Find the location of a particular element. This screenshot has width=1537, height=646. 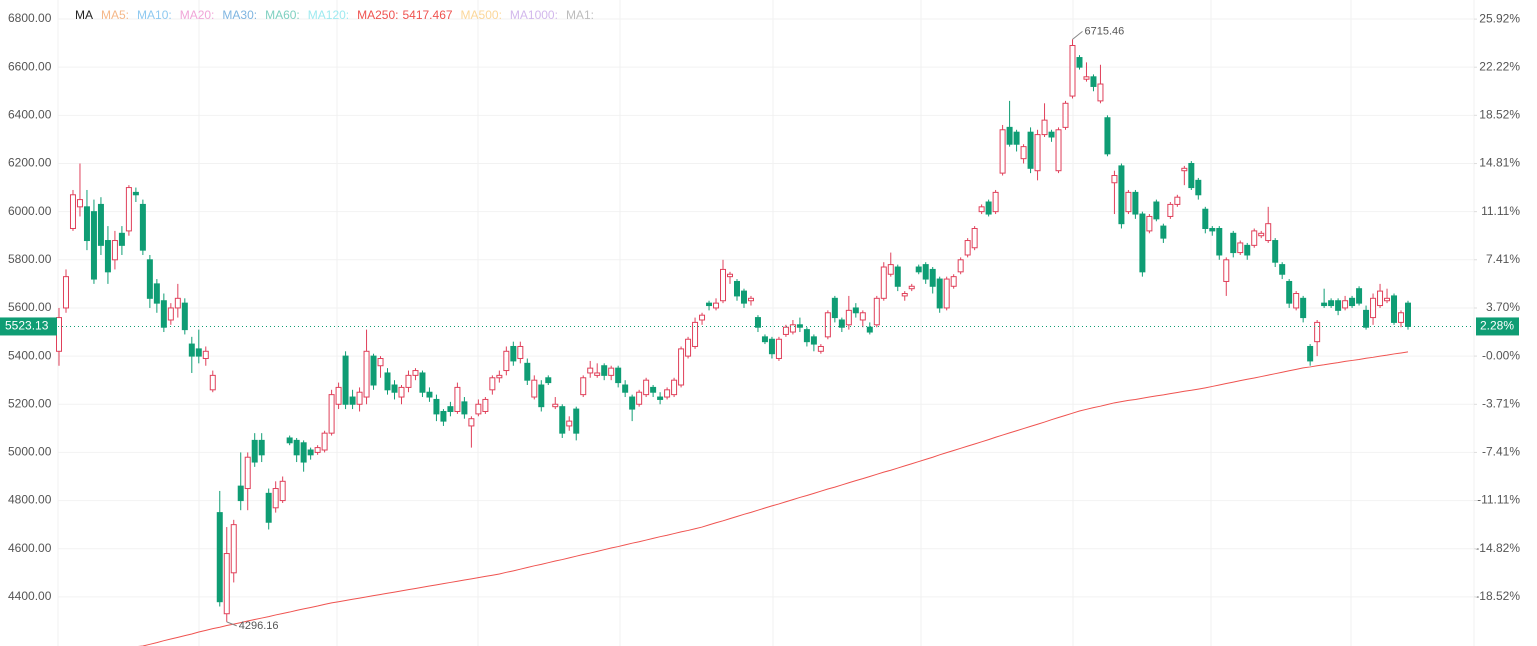

max-label: 6715.46 is located at coordinates (1104, 31).